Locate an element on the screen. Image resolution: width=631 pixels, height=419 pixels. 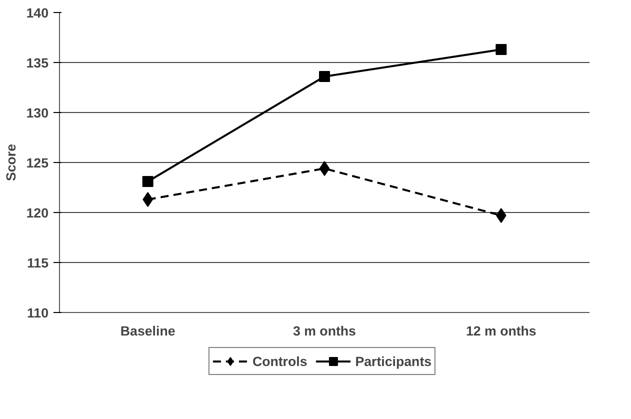
x-tick-label: 12 m onths is located at coordinates (501, 331).